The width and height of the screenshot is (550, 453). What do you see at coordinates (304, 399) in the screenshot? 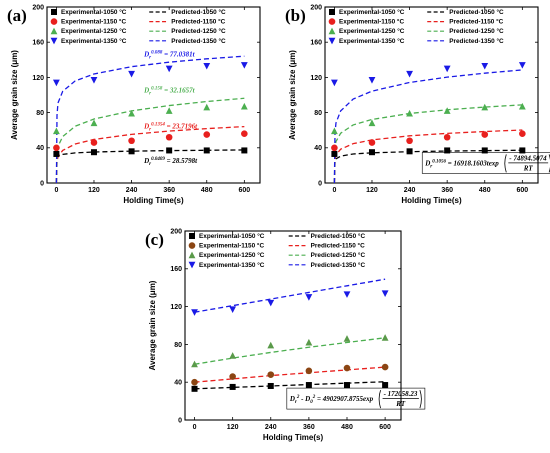
I see `equation-part: - D` at bounding box center [304, 399].